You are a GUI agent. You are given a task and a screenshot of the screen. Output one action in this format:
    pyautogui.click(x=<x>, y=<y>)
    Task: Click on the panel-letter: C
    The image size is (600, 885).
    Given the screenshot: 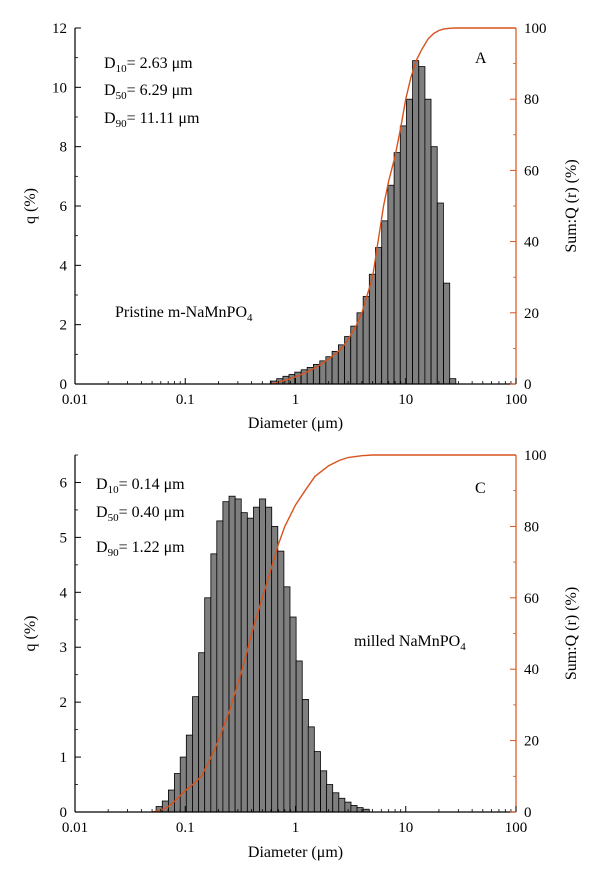 What is the action you would take?
    pyautogui.click(x=480, y=488)
    